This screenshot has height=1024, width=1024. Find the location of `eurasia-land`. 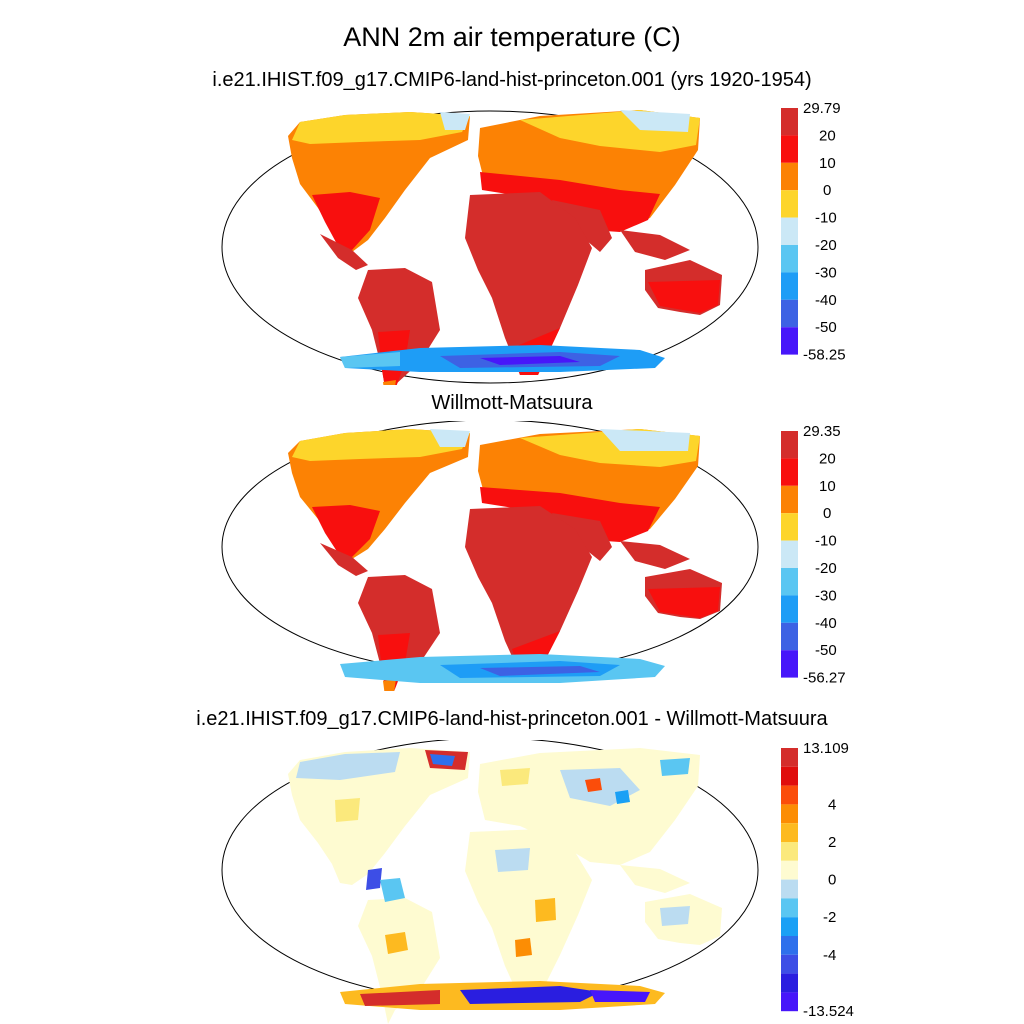

eurasia-land is located at coordinates (589, 806).